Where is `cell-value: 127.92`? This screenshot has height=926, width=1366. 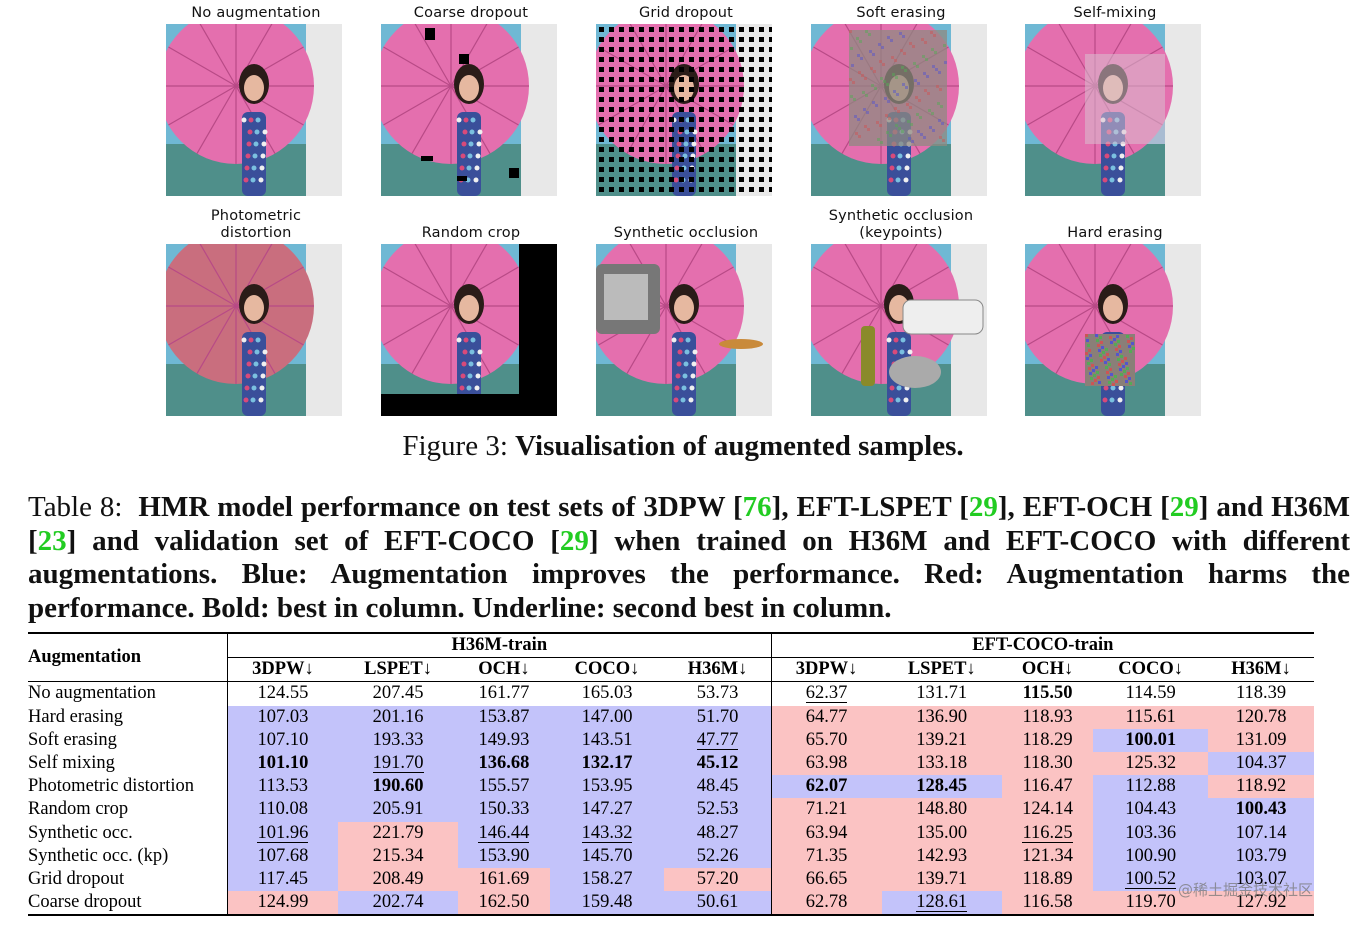
cell-value: 127.92 is located at coordinates (1261, 902).